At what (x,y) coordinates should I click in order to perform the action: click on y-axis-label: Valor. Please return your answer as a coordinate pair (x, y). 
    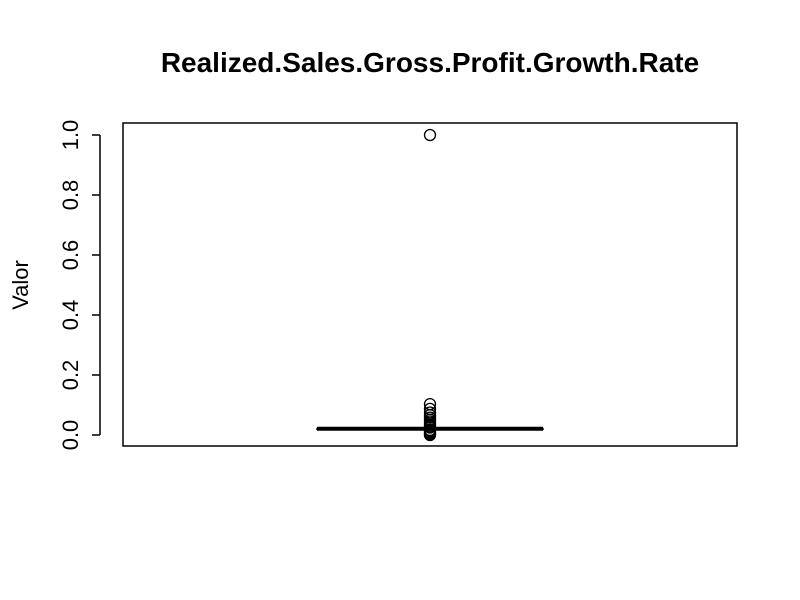
    Looking at the image, I should click on (20, 285).